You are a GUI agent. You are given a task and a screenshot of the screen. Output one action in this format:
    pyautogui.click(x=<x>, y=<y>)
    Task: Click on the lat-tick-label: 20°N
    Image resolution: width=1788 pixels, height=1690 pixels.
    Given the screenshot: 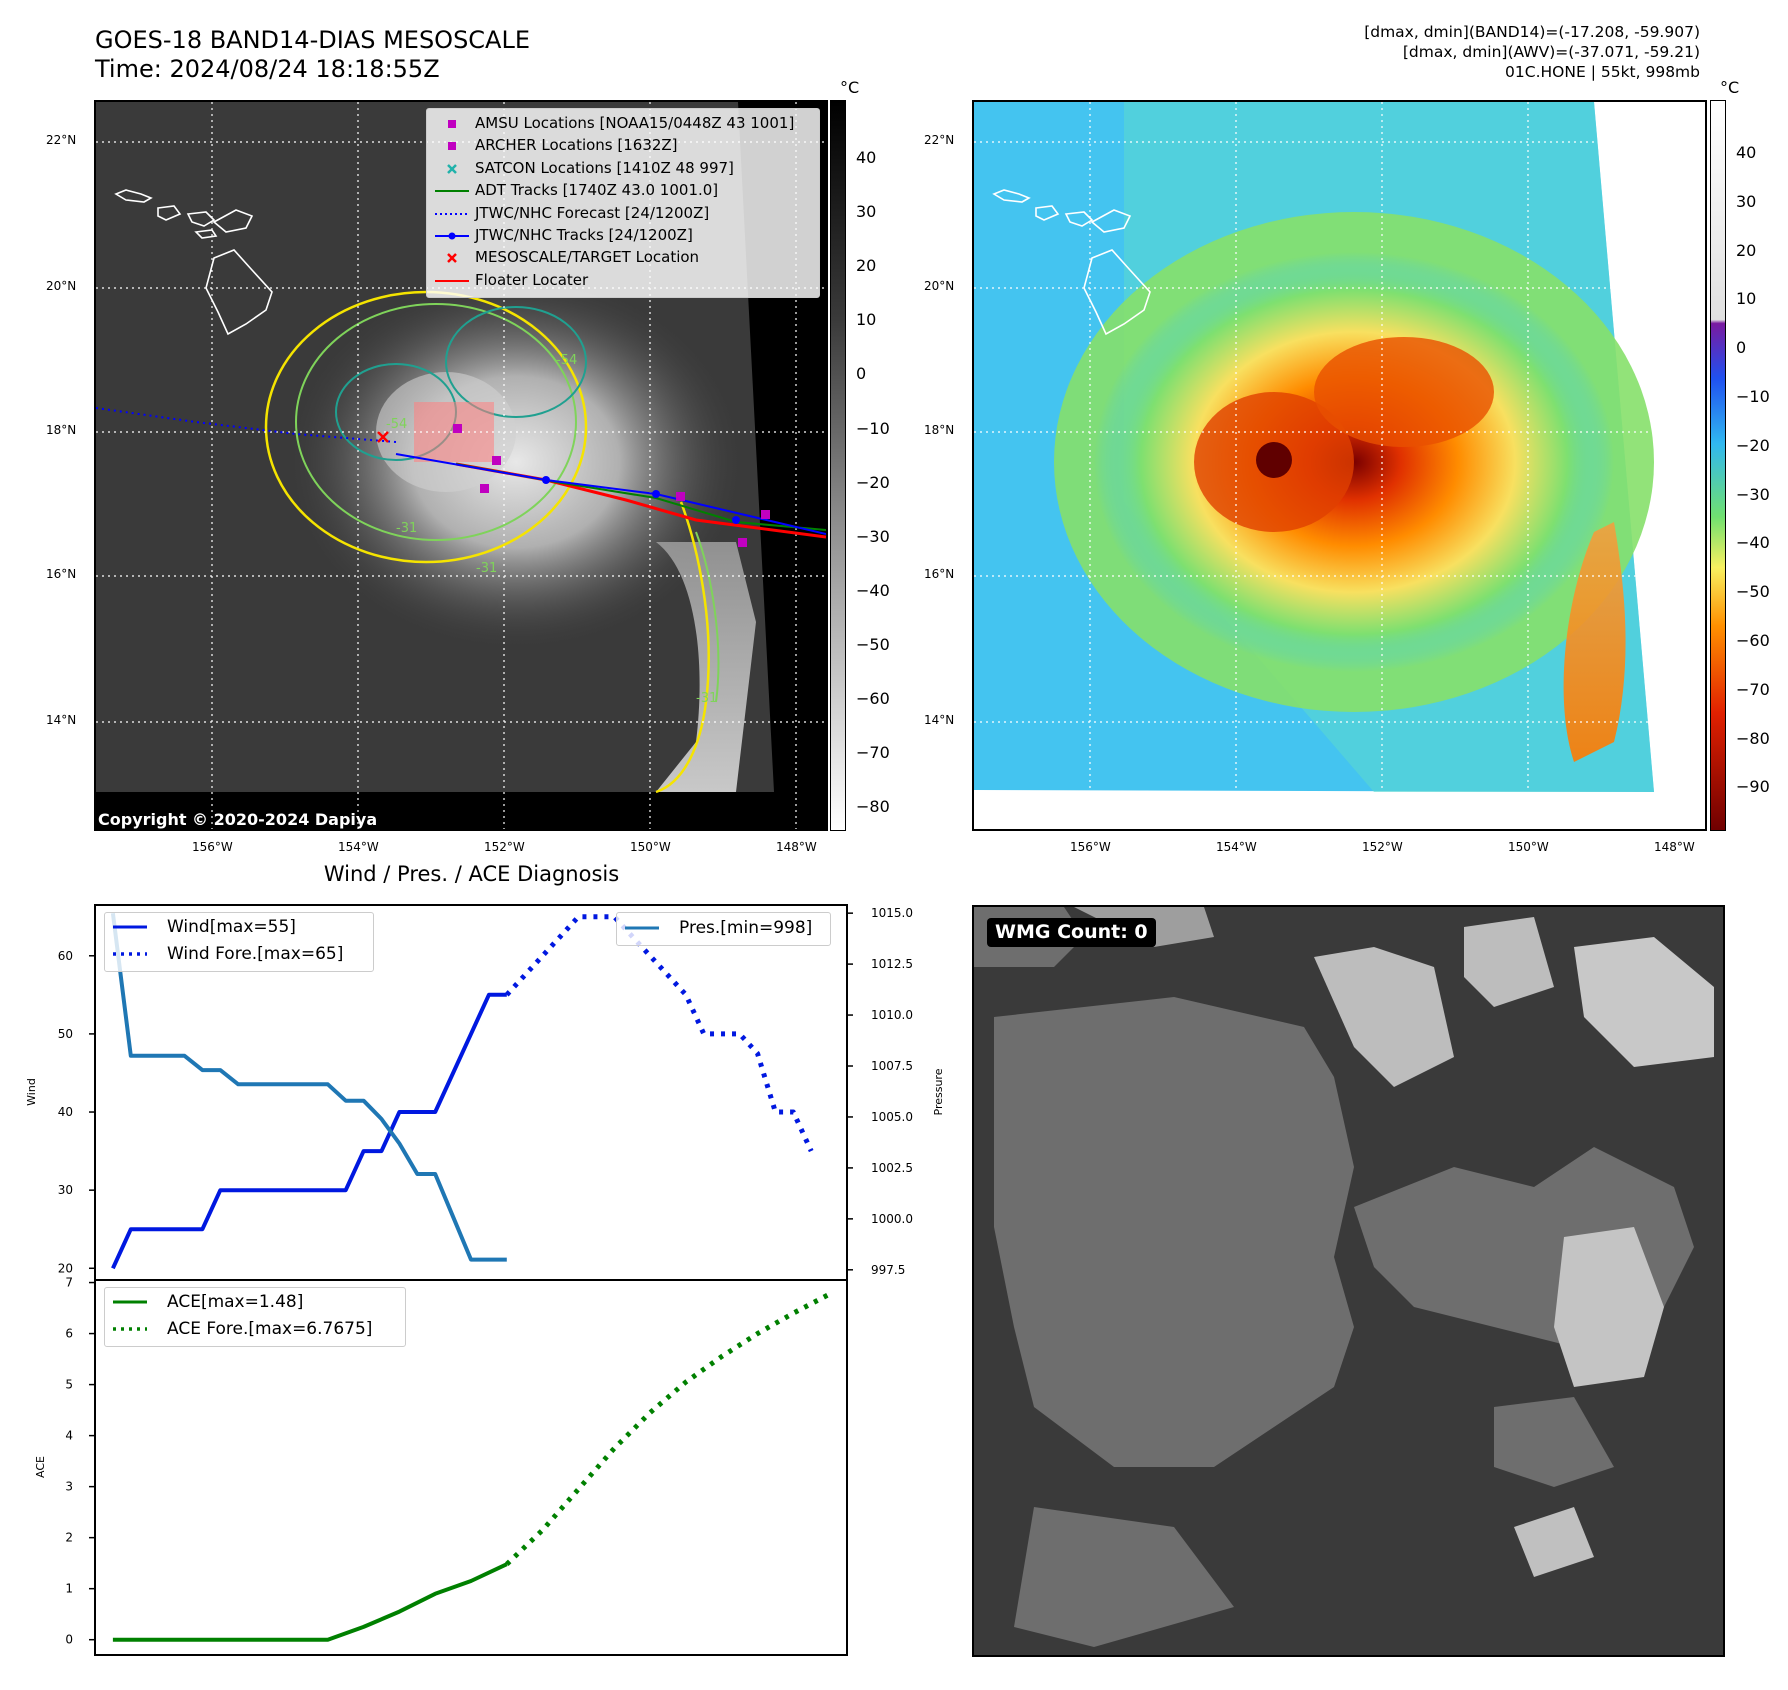 What is the action you would take?
    pyautogui.click(x=61, y=286)
    